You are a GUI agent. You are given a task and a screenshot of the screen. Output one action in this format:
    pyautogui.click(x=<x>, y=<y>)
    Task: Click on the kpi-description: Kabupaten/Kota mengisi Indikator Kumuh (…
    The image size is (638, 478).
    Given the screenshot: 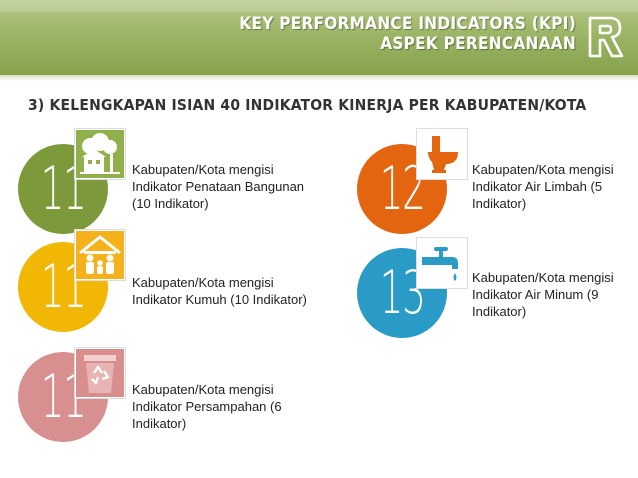 What is the action you would take?
    pyautogui.click(x=224, y=291)
    